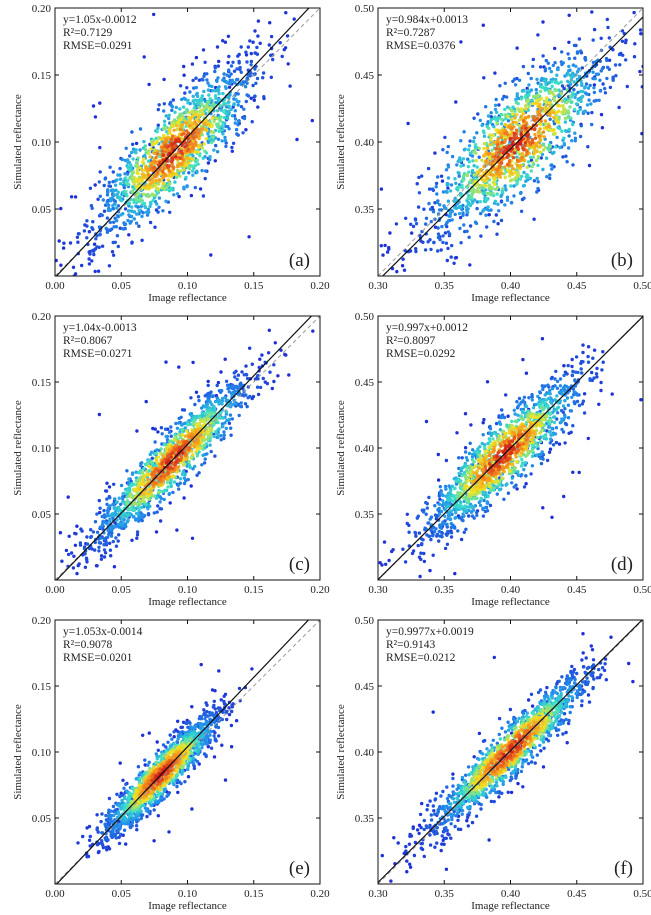  I want to click on rmse-label: RMSE=0.0271, so click(98, 354).